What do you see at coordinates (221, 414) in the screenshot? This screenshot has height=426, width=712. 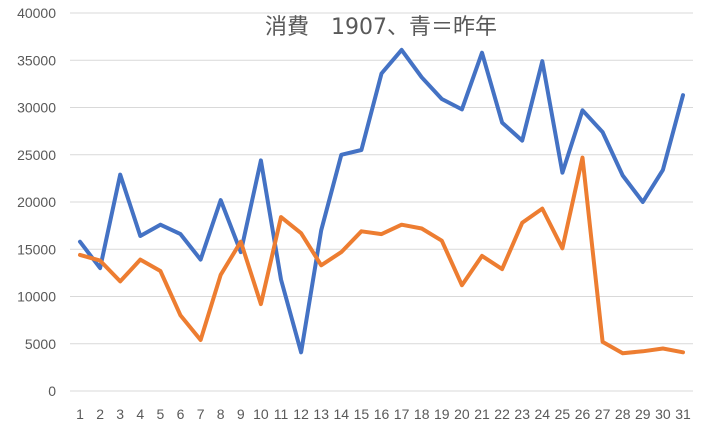 I see `x-tick-label: 8` at bounding box center [221, 414].